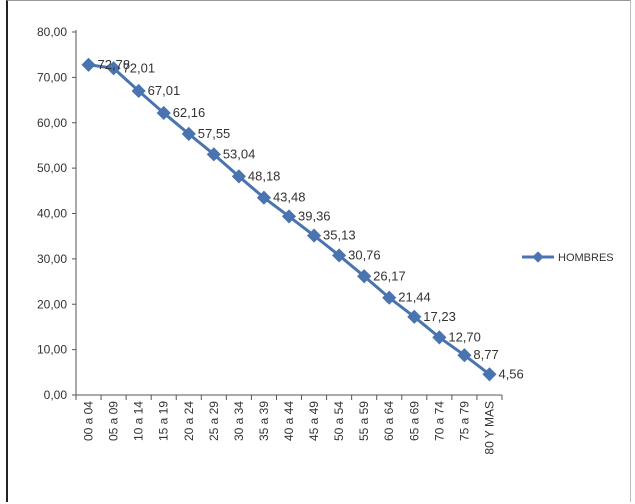 This screenshot has height=504, width=635. What do you see at coordinates (52, 77) in the screenshot?
I see `y-tick-label: 70,00` at bounding box center [52, 77].